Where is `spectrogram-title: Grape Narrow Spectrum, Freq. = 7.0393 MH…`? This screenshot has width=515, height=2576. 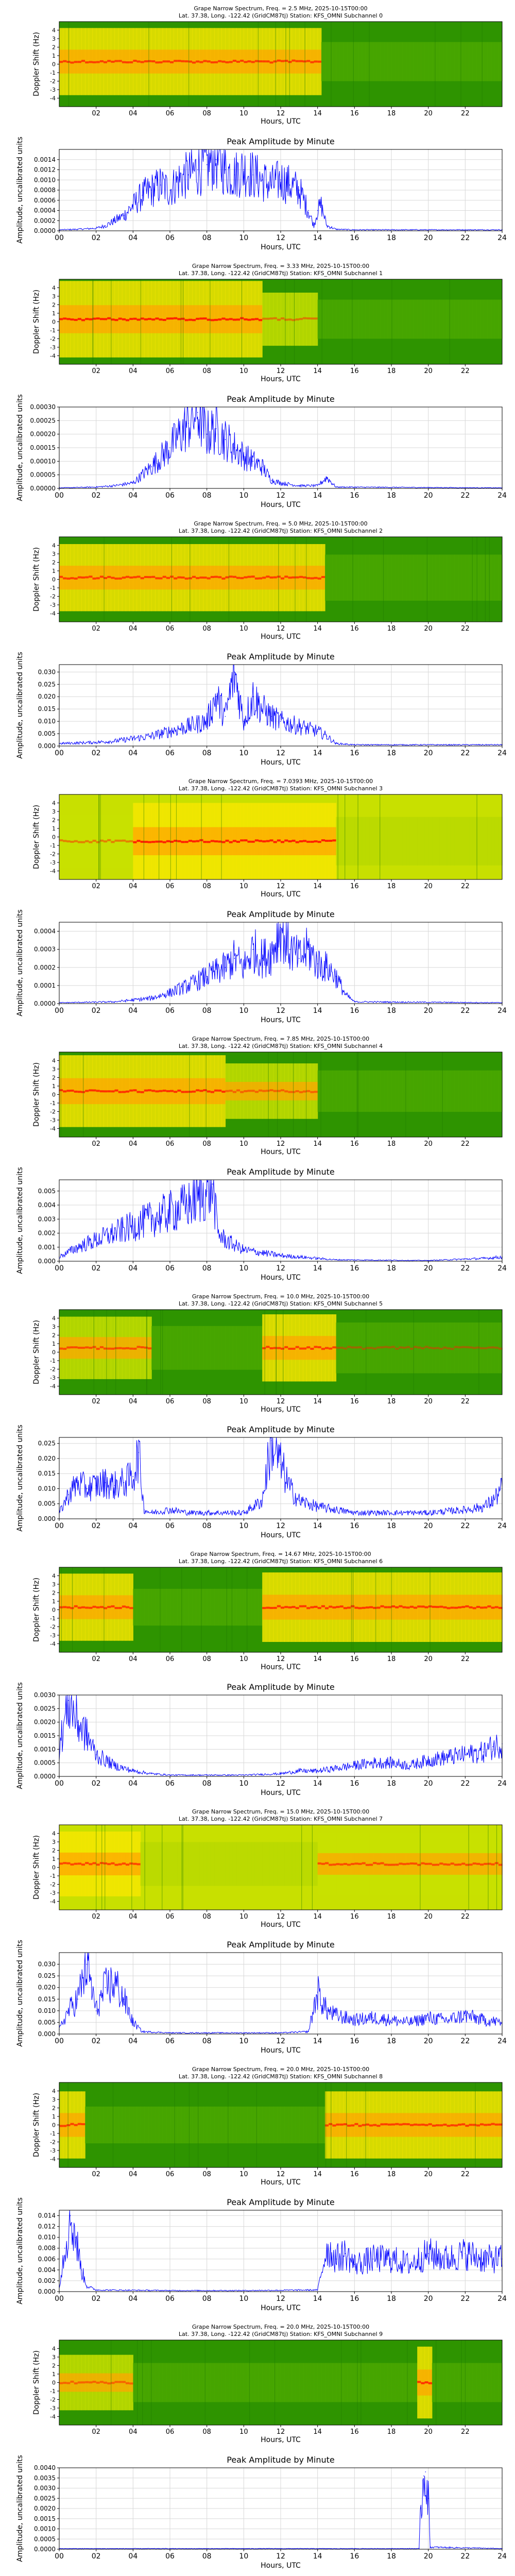 spectrogram-title: Grape Narrow Spectrum, Freq. = 7.0393 MH… is located at coordinates (280, 781).